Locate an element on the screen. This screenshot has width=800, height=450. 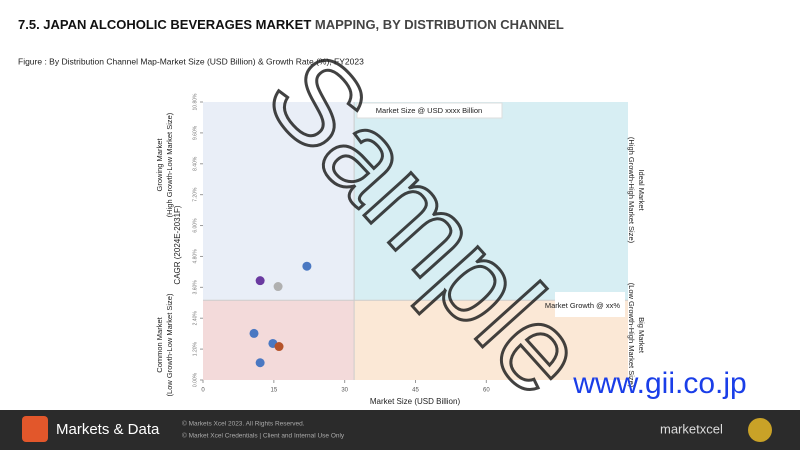
x-tick-label: 15 is located at coordinates (273, 391).